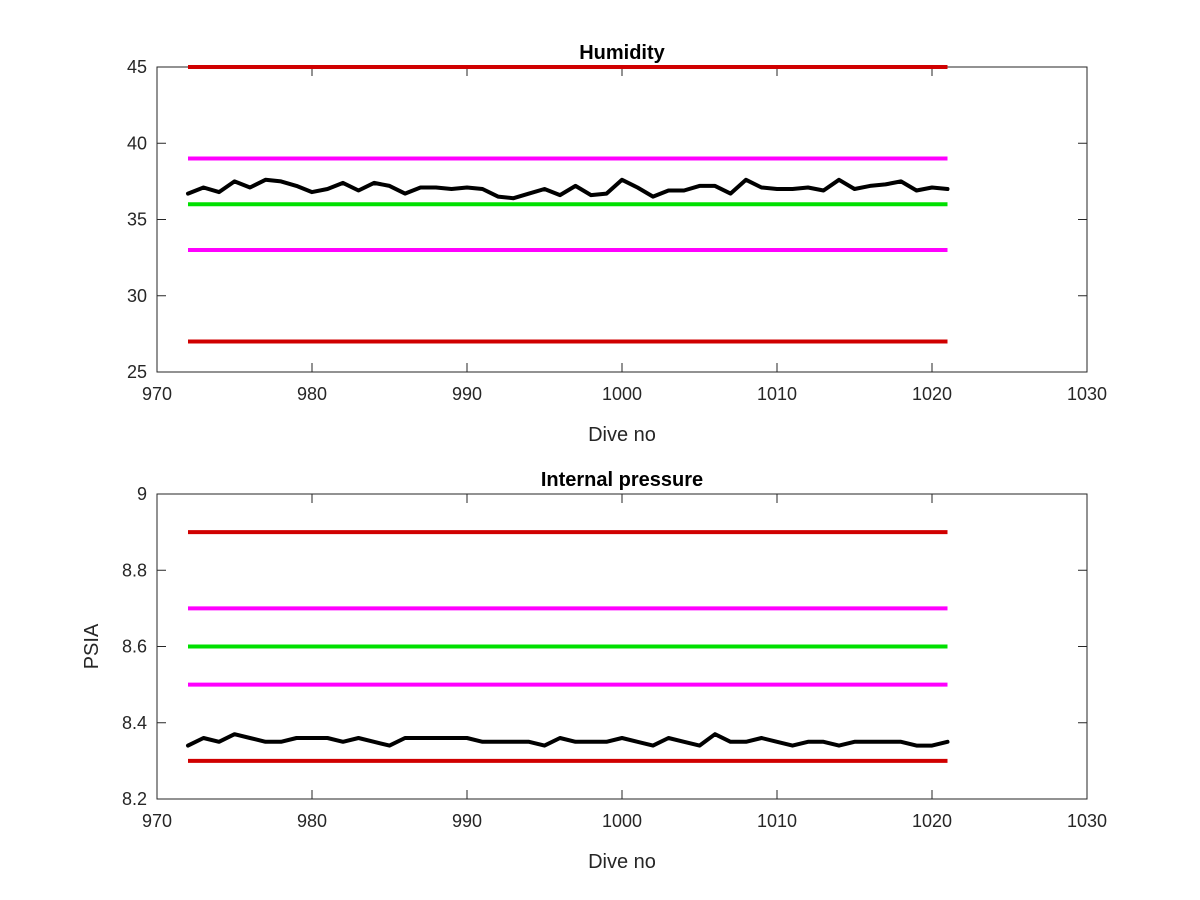  Describe the element at coordinates (134, 723) in the screenshot. I see `internal-pressure-y-tick-label: 8.4` at that location.